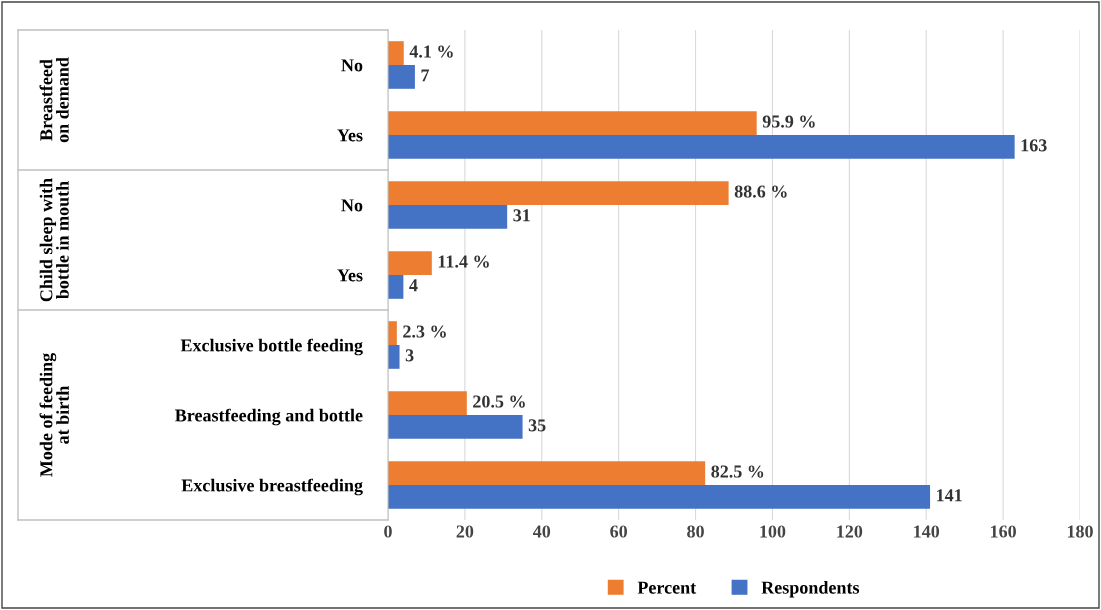 This screenshot has width=1101, height=610. Describe the element at coordinates (54, 240) in the screenshot. I see `text: Child sleep with bottle in mouth` at that location.